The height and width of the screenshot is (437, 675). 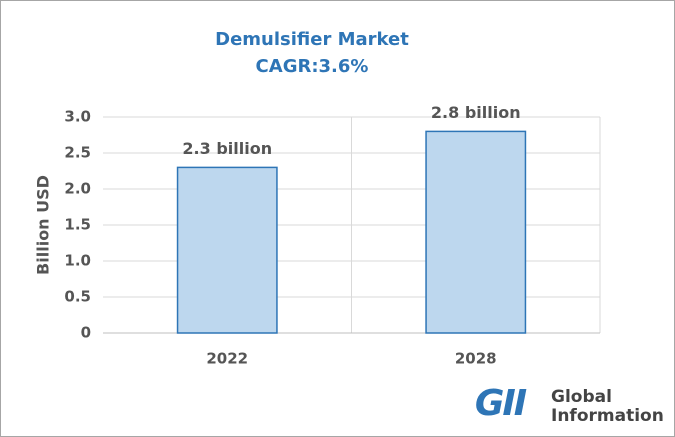 What do you see at coordinates (77, 189) in the screenshot?
I see `y-tick-label: 2.0` at bounding box center [77, 189].